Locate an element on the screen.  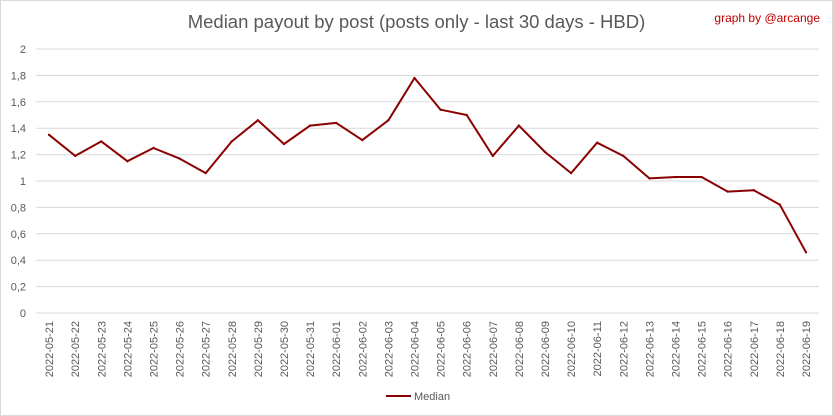
x-tick-label: 2022-05-30 is located at coordinates (285, 349).